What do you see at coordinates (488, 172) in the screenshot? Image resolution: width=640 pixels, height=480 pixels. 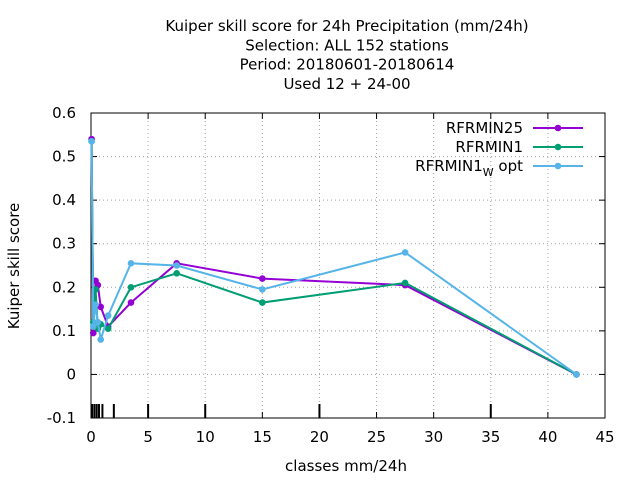 I see `legend-subscript: W` at bounding box center [488, 172].